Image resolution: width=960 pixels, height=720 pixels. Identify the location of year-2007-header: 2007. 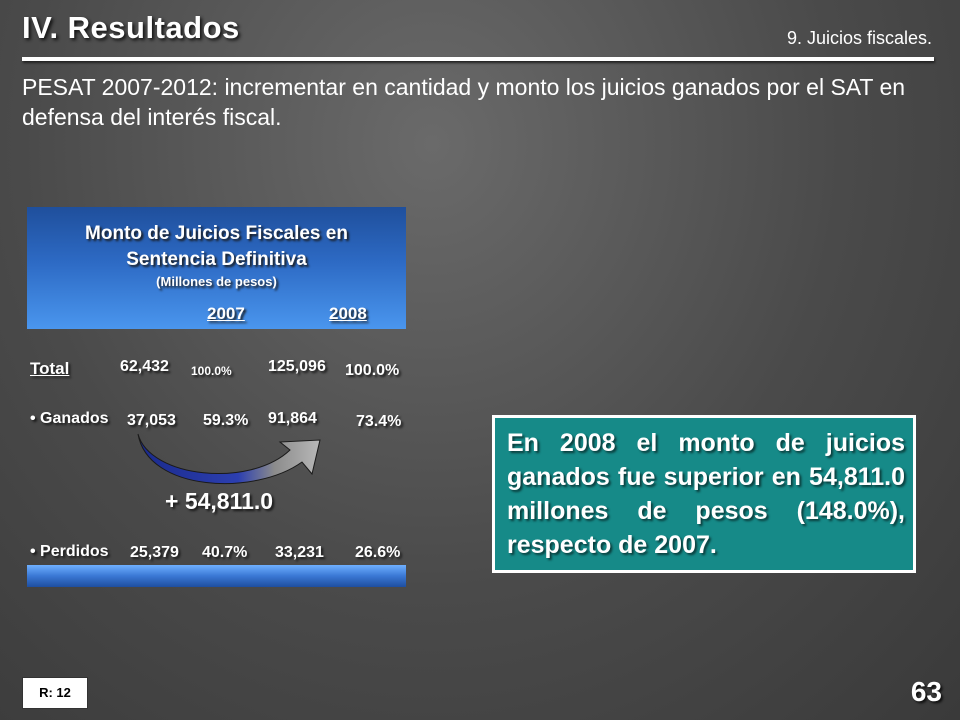
(226, 313).